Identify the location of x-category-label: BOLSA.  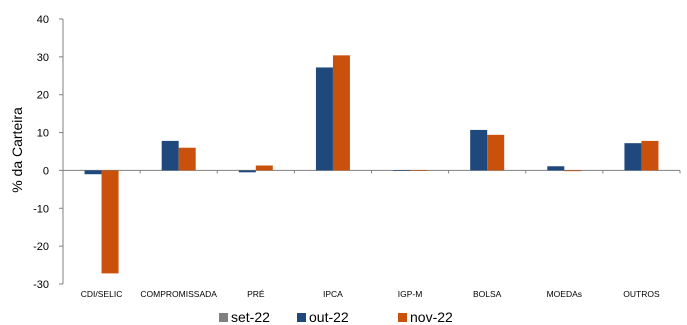
(487, 294).